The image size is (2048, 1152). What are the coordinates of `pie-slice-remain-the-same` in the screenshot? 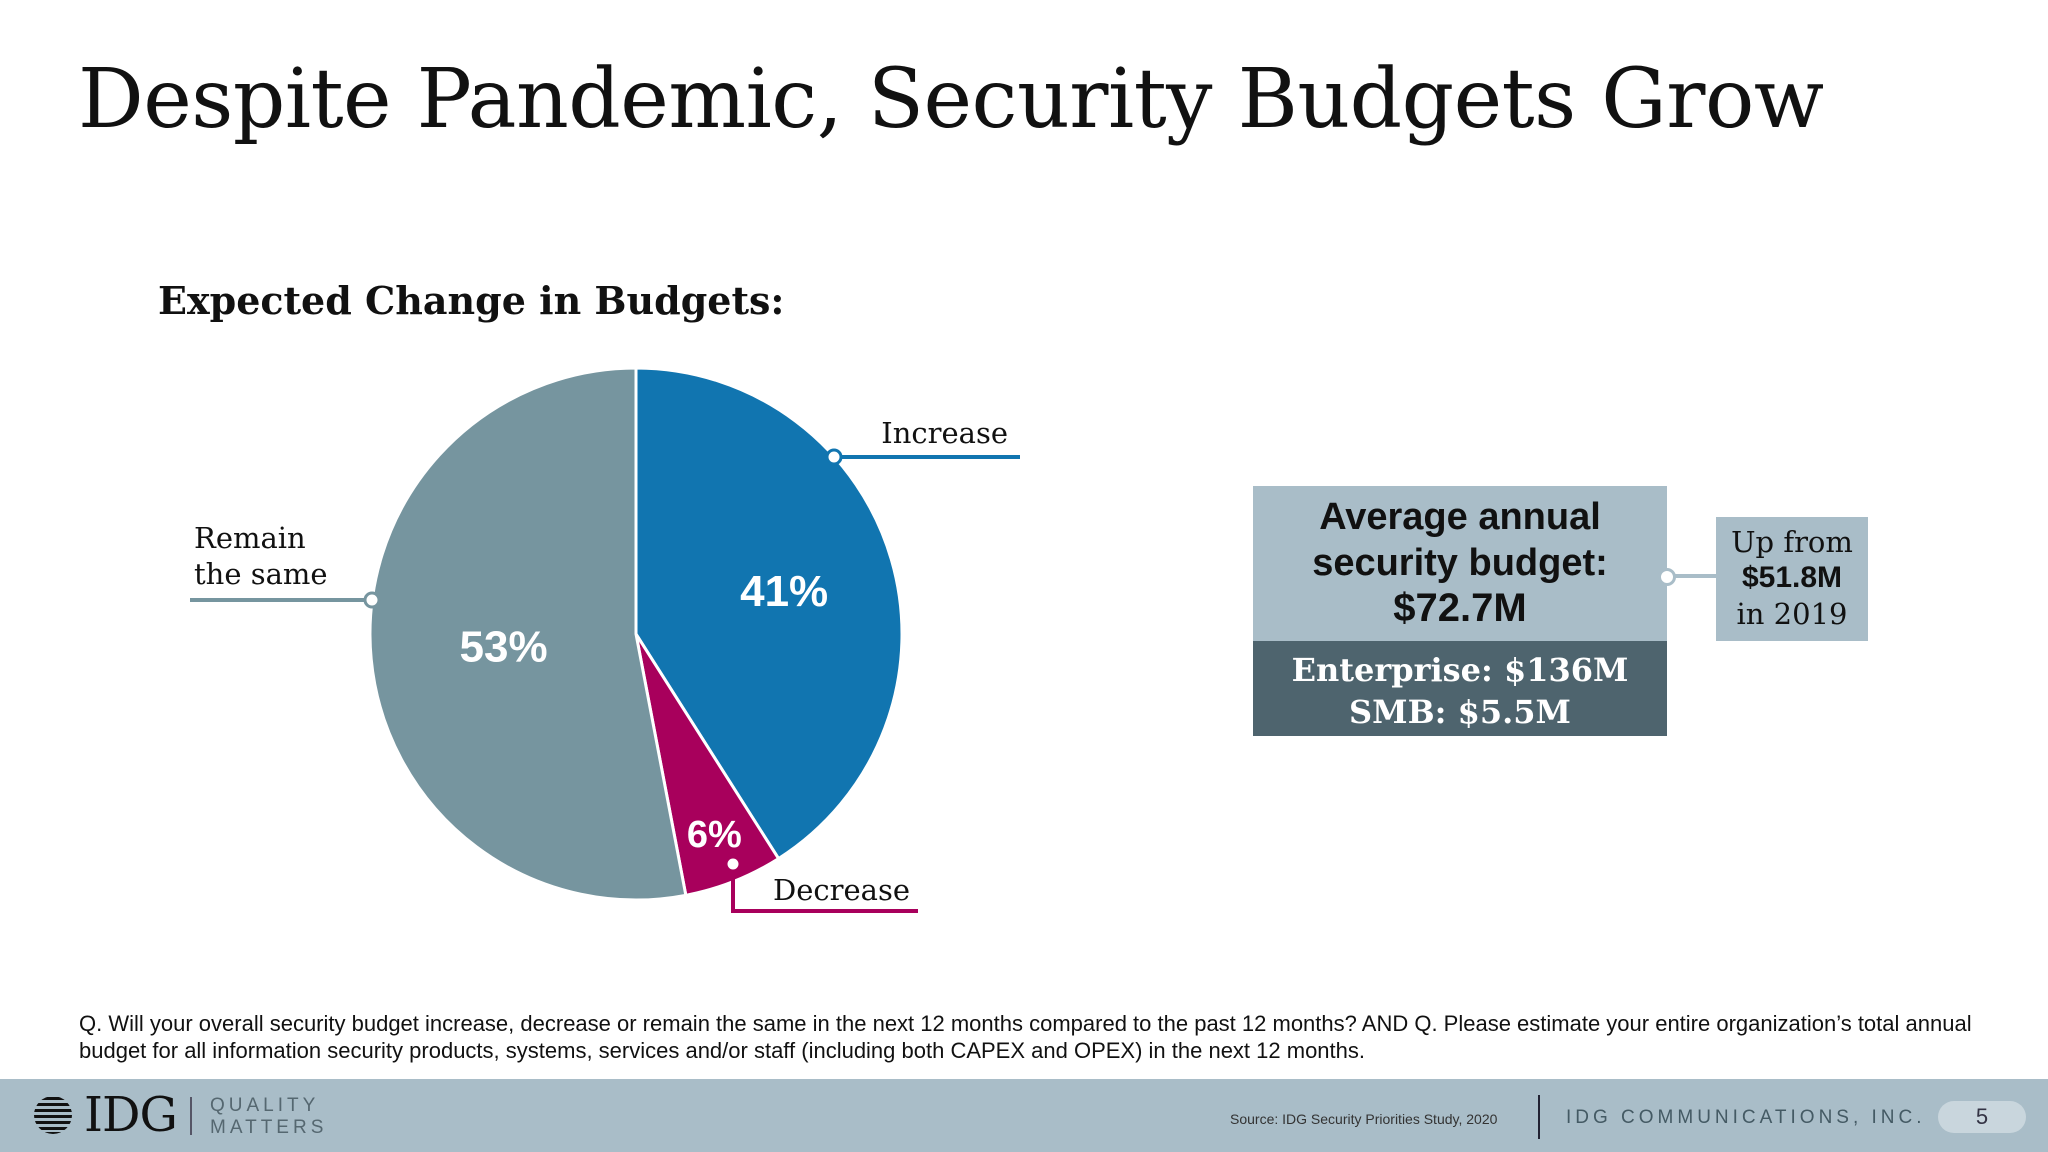 It's located at (528, 634).